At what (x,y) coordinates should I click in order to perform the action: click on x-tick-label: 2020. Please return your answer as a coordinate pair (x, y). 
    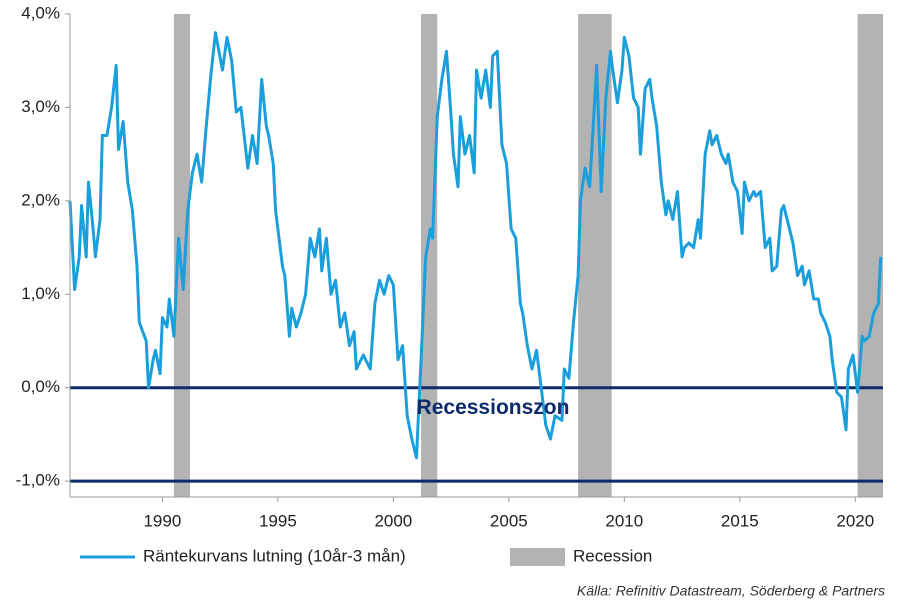
    Looking at the image, I should click on (855, 520).